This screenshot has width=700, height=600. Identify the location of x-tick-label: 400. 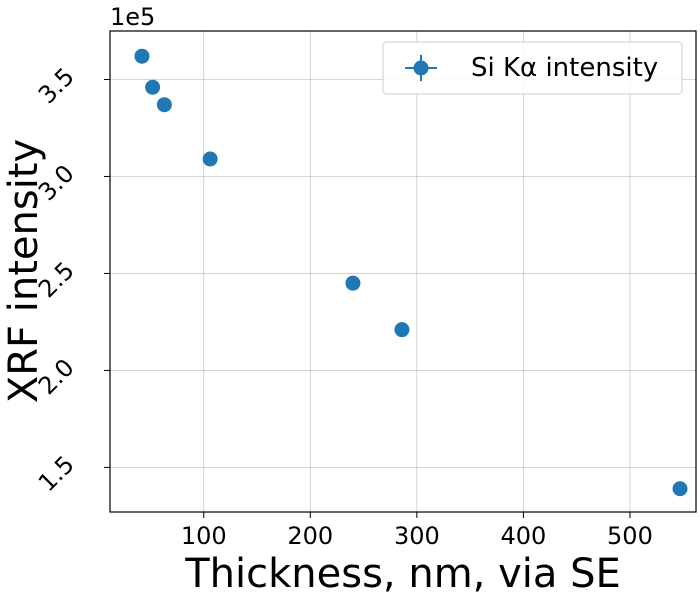
(523, 536).